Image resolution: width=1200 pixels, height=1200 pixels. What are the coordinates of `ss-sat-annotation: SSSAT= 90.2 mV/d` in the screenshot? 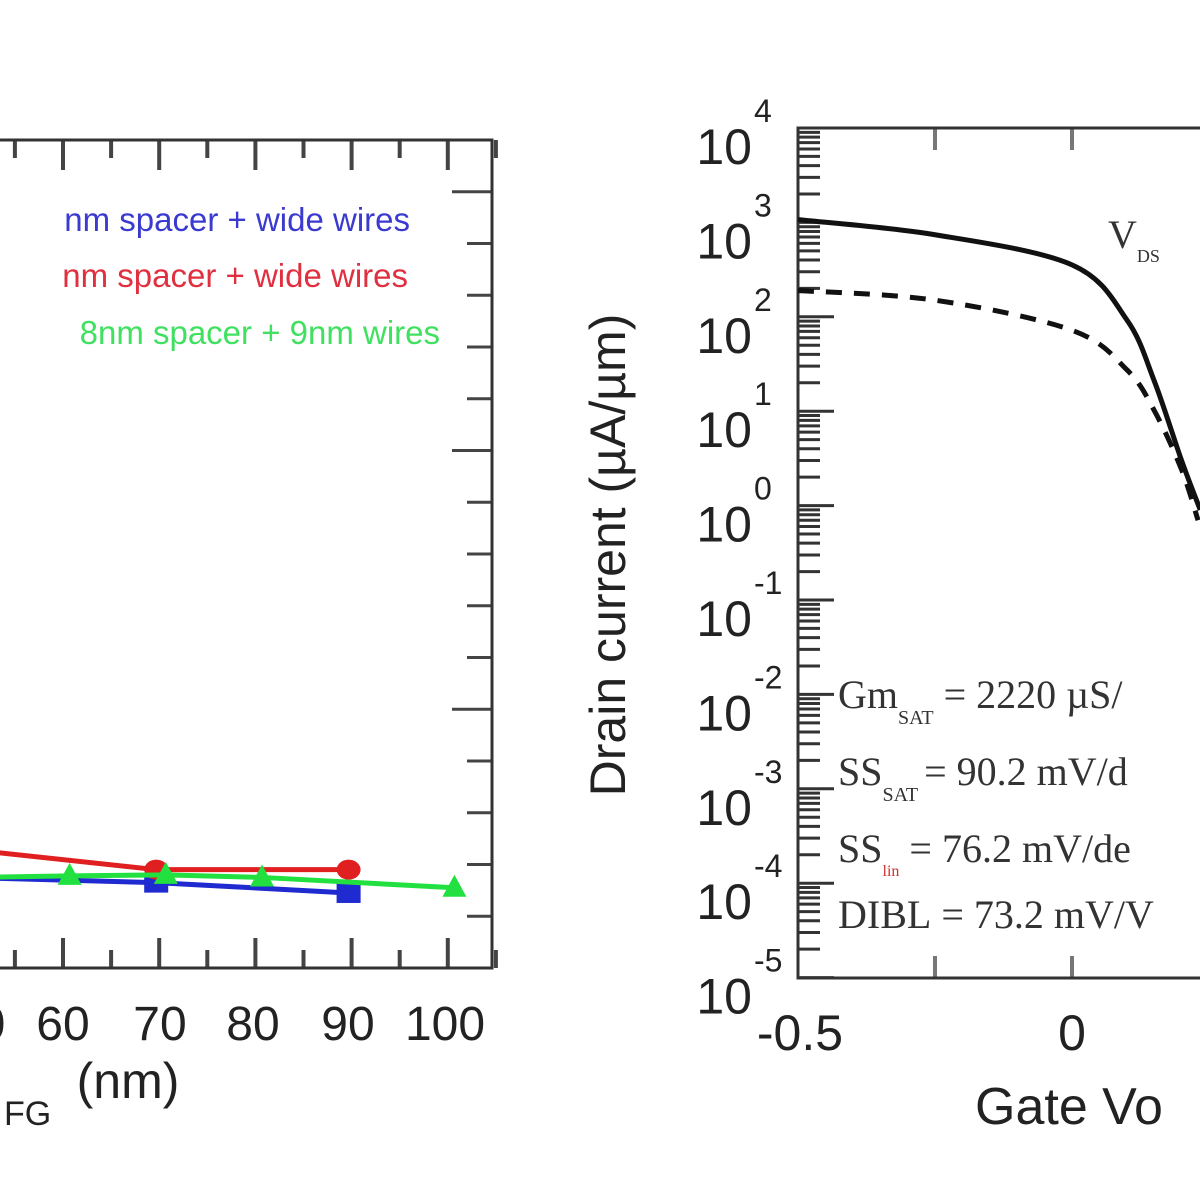 It's located at (983, 777).